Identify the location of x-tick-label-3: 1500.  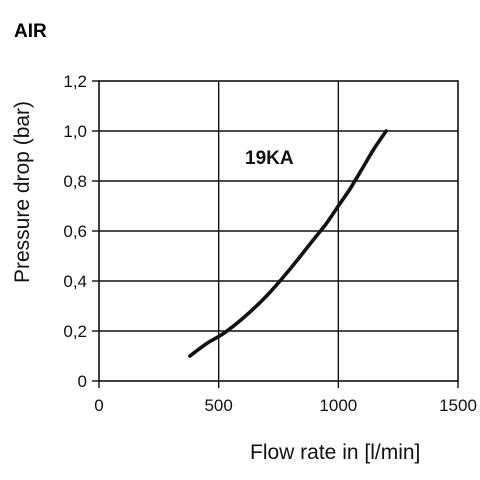
(458, 405).